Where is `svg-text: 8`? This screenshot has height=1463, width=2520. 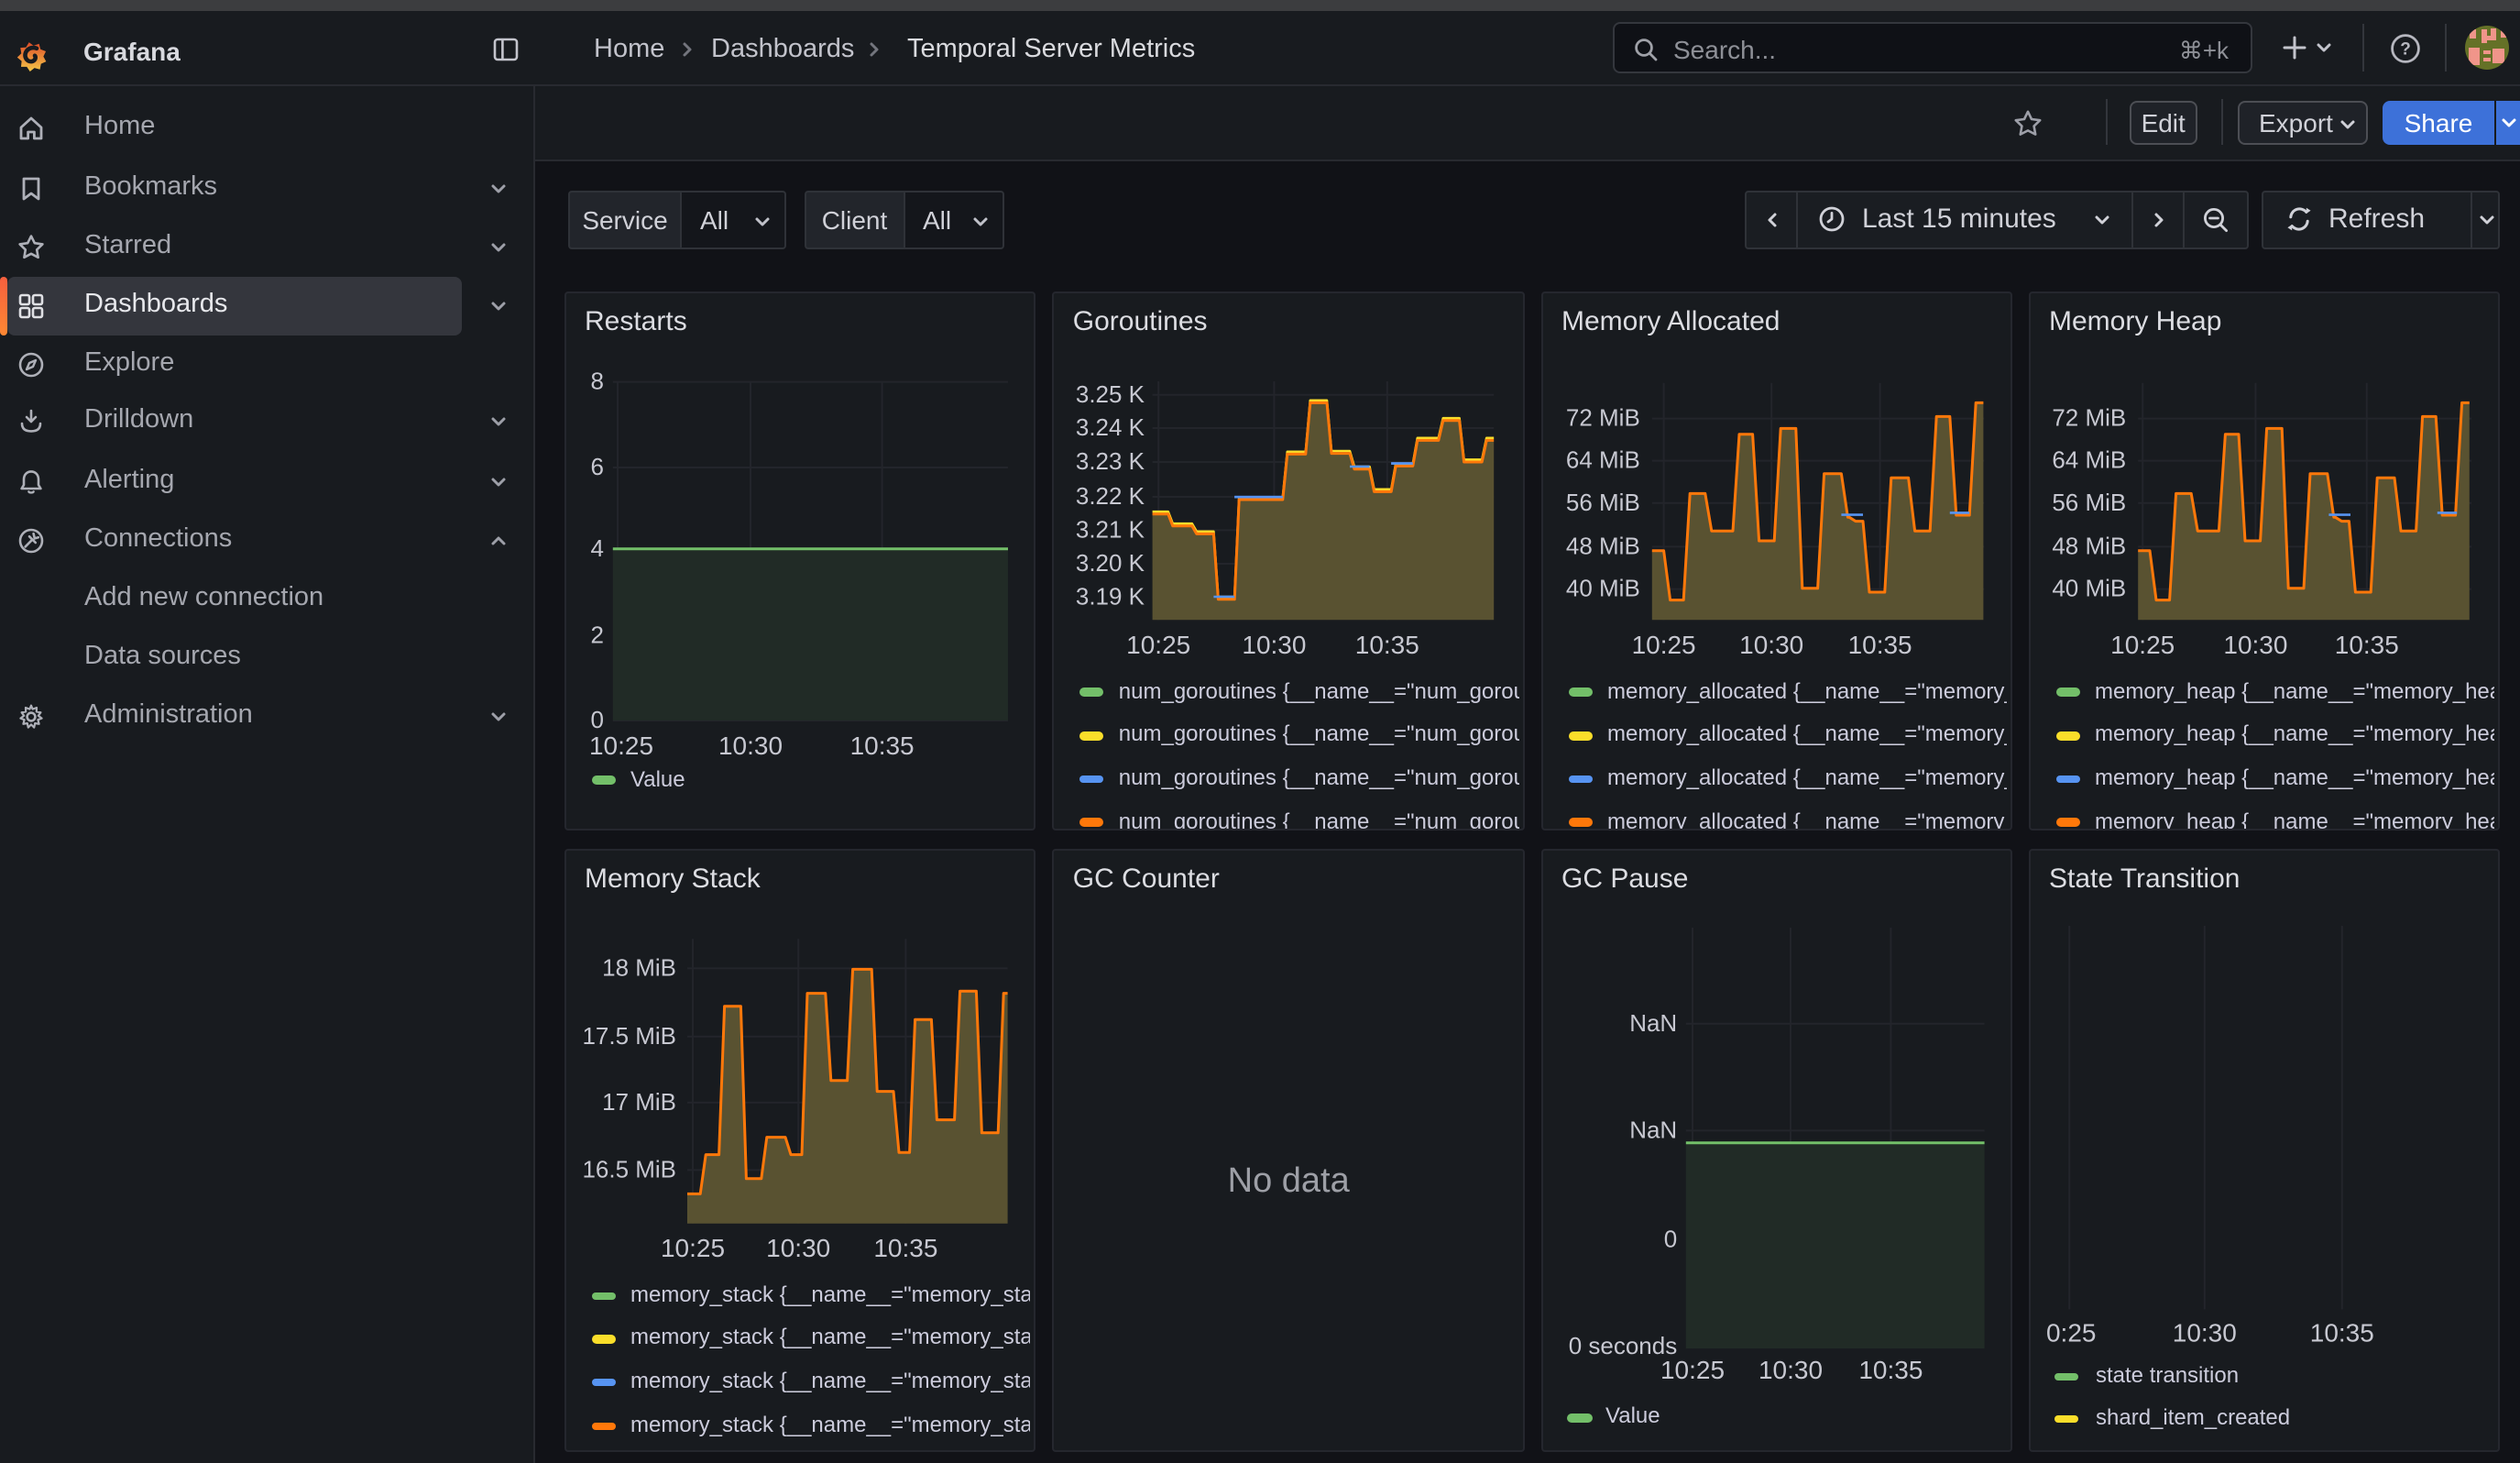
svg-text: 8 is located at coordinates (597, 380).